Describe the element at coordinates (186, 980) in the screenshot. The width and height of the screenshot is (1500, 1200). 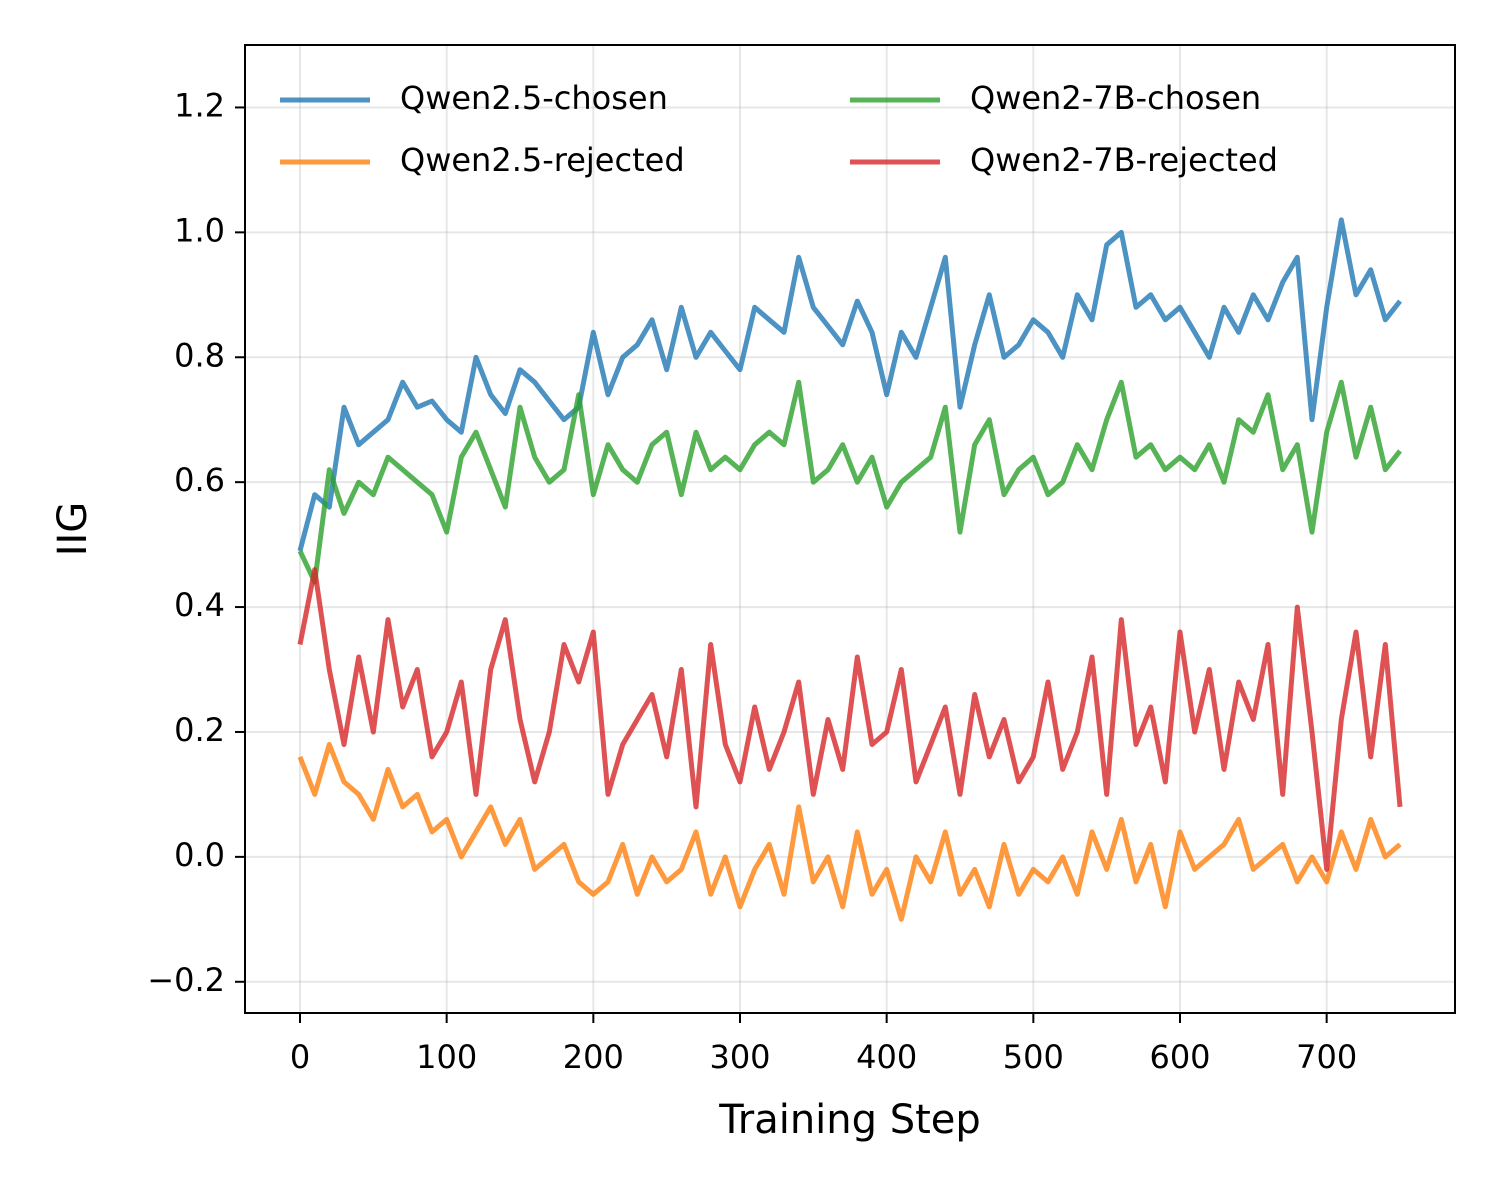
I see `y-tick-label: −0.2` at that location.